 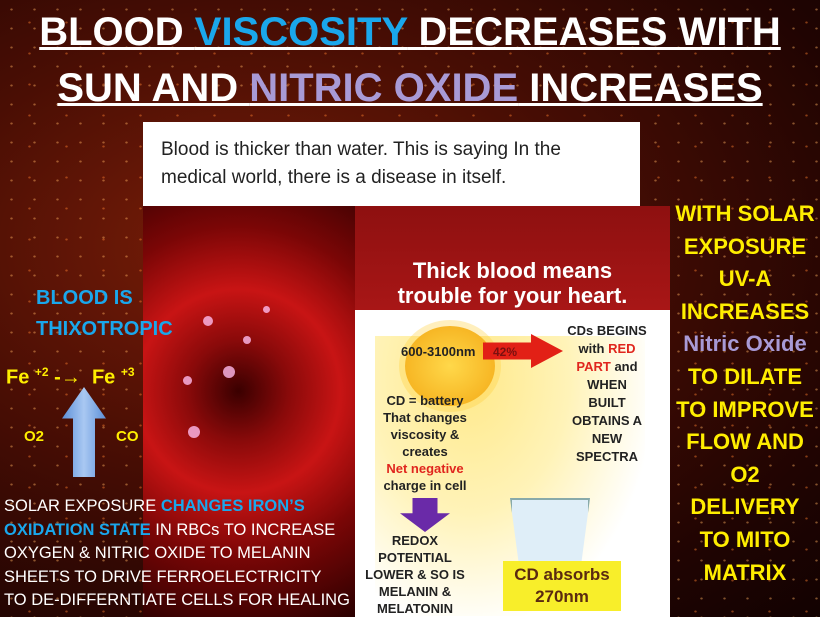 What do you see at coordinates (415, 540) in the screenshot?
I see `text-line: REDOX` at bounding box center [415, 540].